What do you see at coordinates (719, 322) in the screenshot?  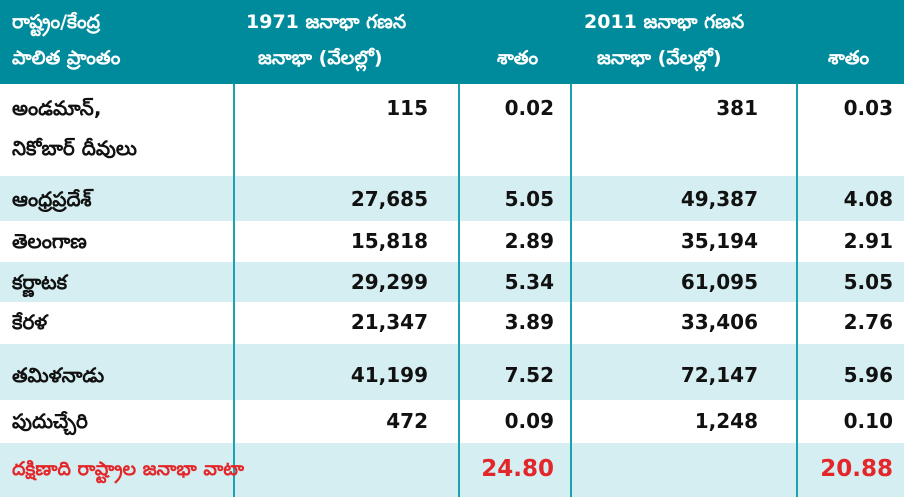 I see `row-pop-2011: 33,406` at bounding box center [719, 322].